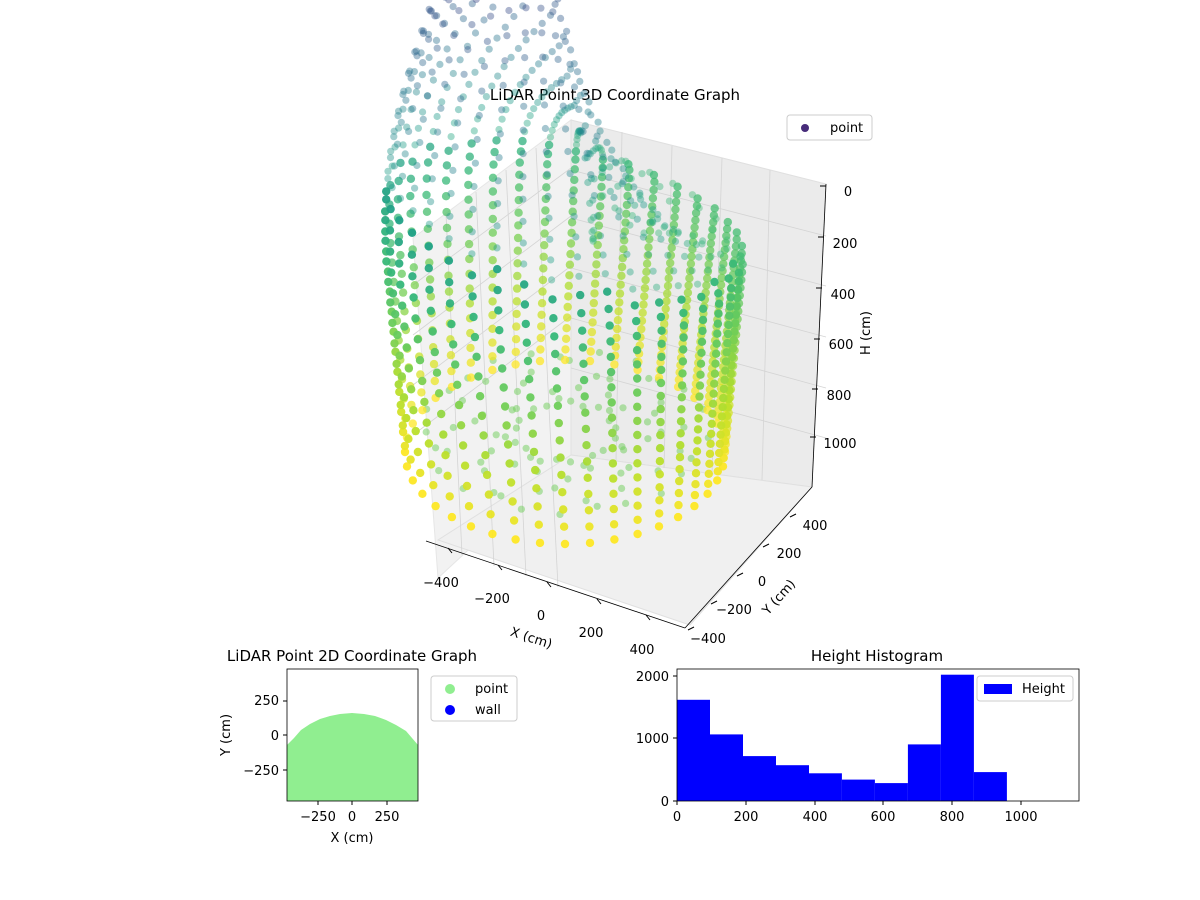 The image size is (1200, 900). I want to click on z-tick-label: 200, so click(845, 244).